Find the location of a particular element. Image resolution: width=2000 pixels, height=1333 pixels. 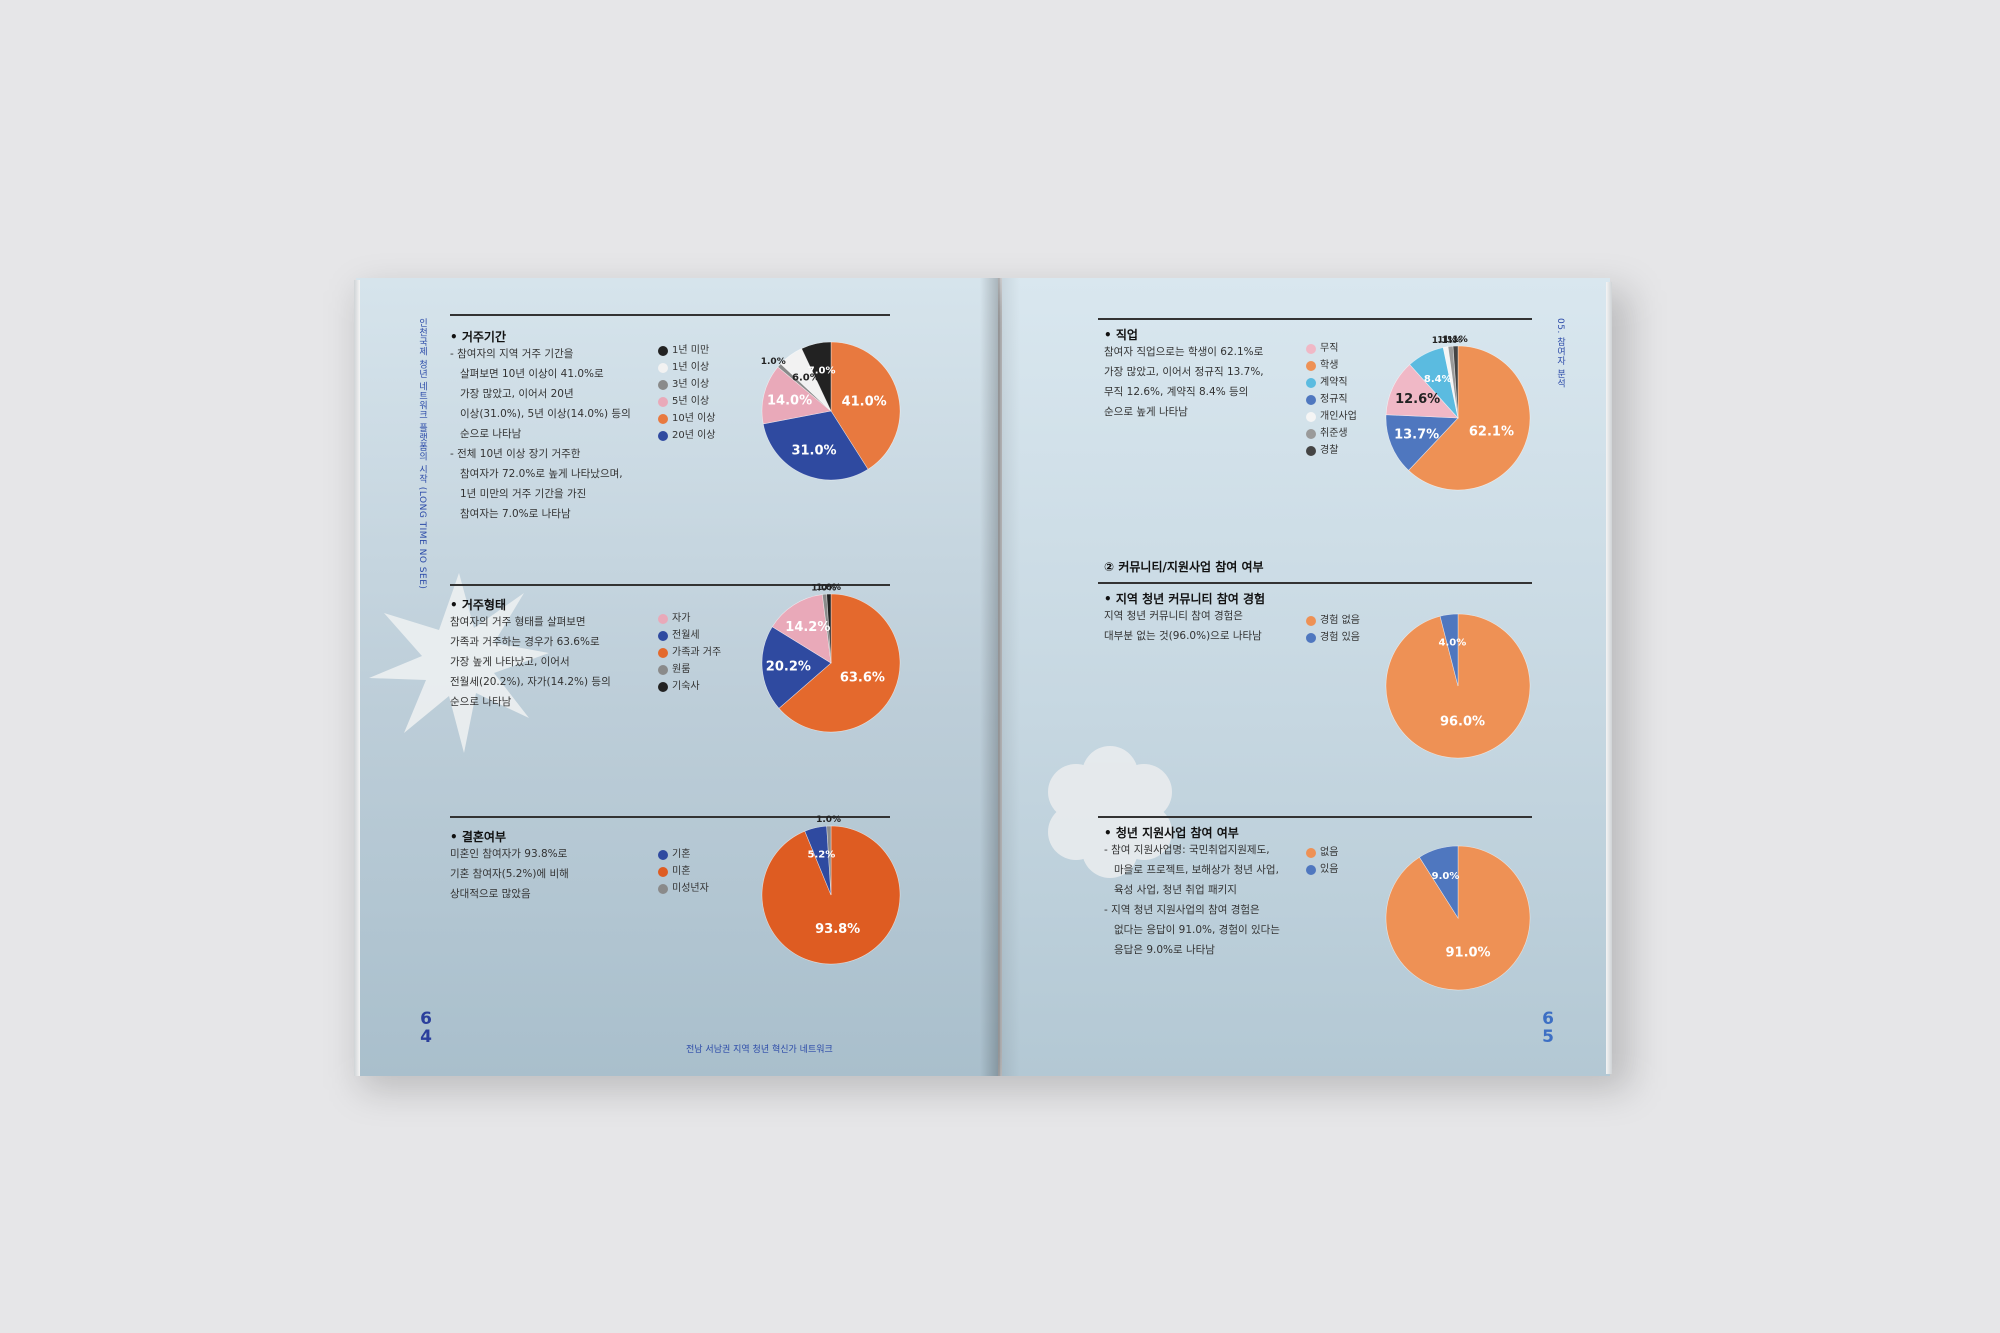

legend-label: 정규직 is located at coordinates (1334, 399).